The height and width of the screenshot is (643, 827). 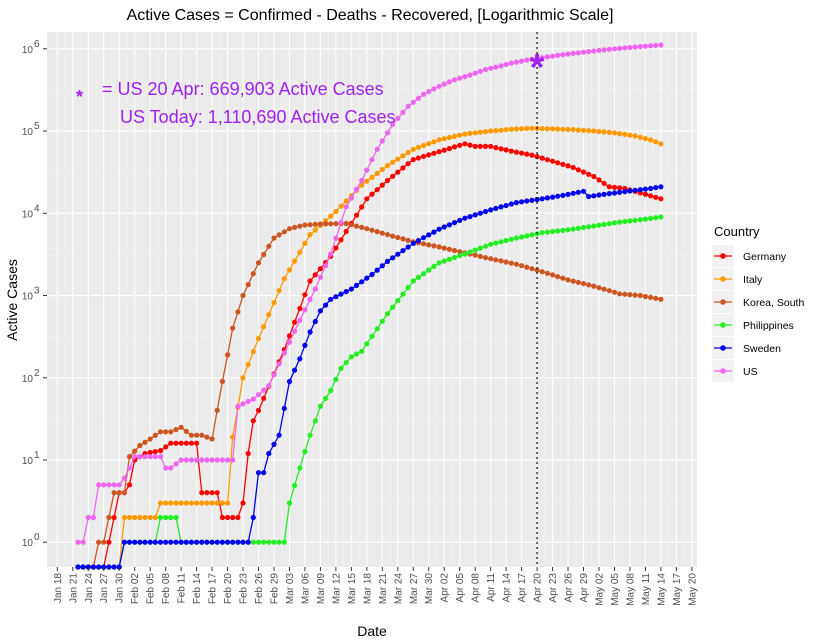 What do you see at coordinates (723, 279) in the screenshot?
I see `legend-key-point` at bounding box center [723, 279].